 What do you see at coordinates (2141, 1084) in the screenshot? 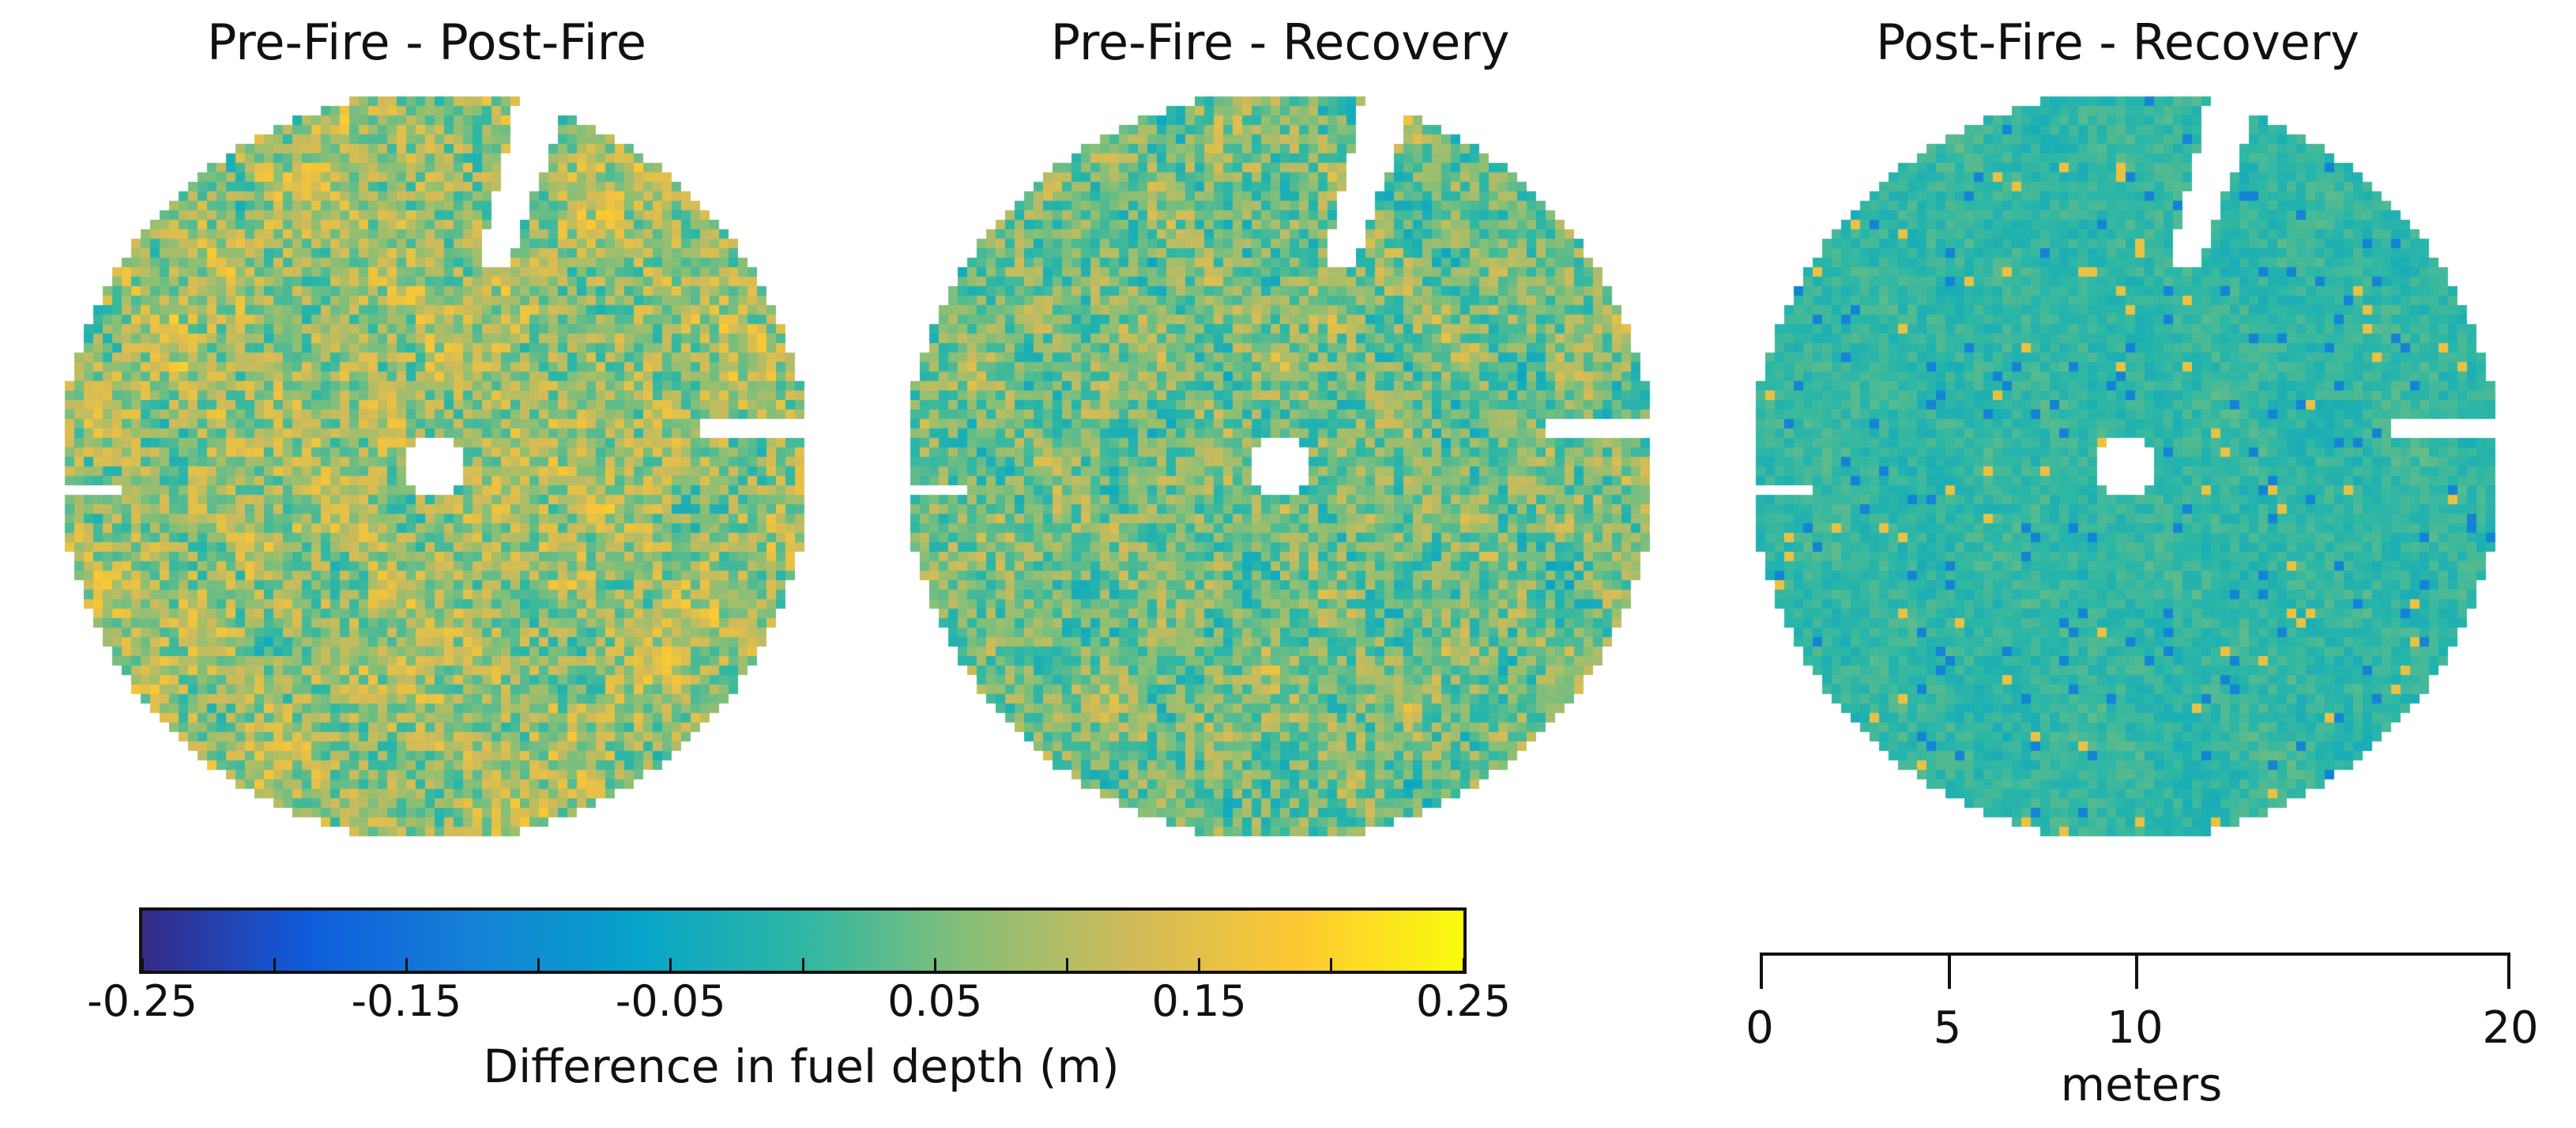
I see `scale-bar-label: meters` at bounding box center [2141, 1084].